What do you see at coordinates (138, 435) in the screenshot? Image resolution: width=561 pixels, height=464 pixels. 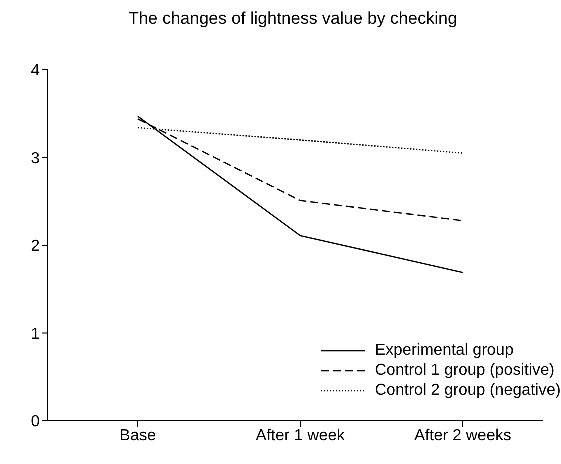 I see `x-tick-label: Base` at bounding box center [138, 435].